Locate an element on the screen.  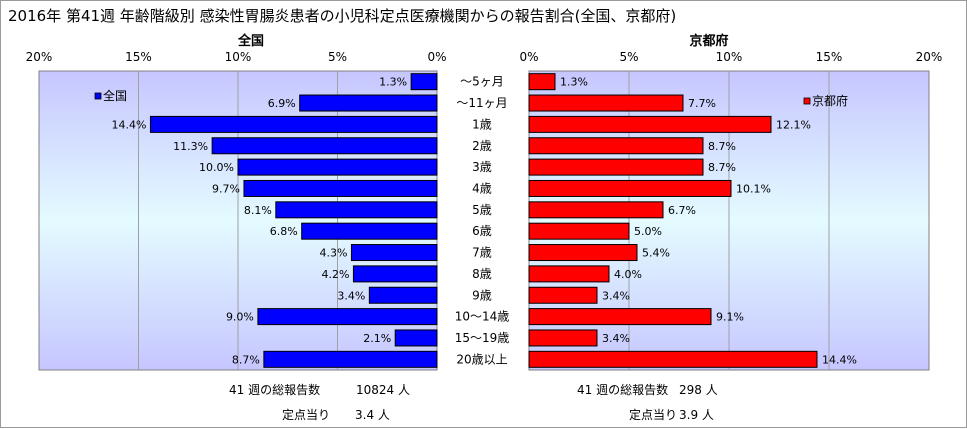
category-label: ～5ヶ月 is located at coordinates (482, 82).